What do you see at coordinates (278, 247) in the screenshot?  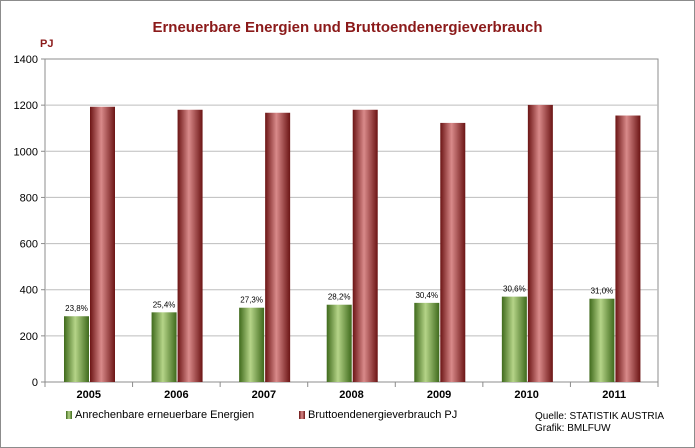 I see `bar-consumption-2007` at bounding box center [278, 247].